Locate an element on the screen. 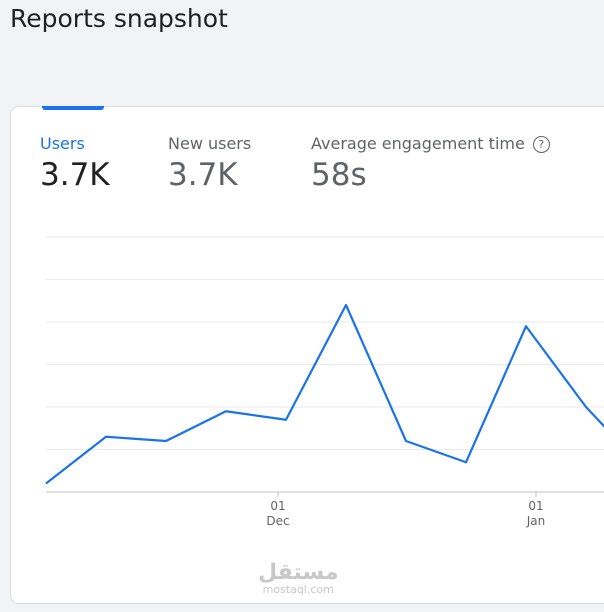 The image size is (604, 612). metric-label: Users is located at coordinates (62, 143).